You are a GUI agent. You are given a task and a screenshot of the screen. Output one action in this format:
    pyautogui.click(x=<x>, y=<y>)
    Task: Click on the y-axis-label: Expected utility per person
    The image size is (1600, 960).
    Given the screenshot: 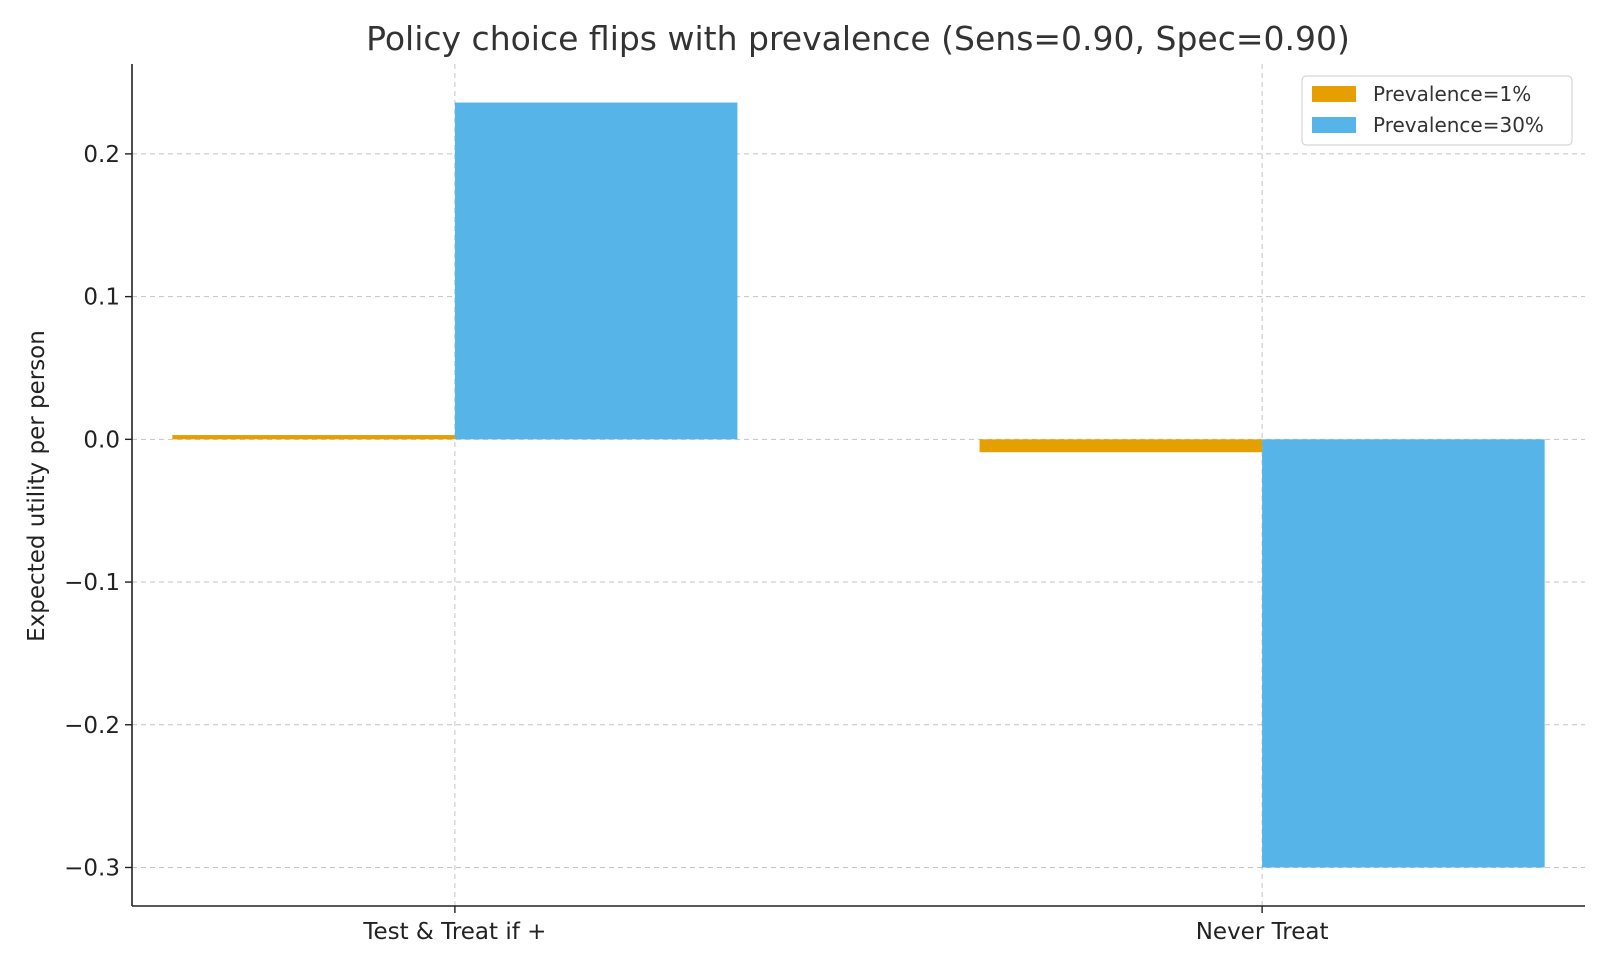 What is the action you would take?
    pyautogui.click(x=37, y=486)
    